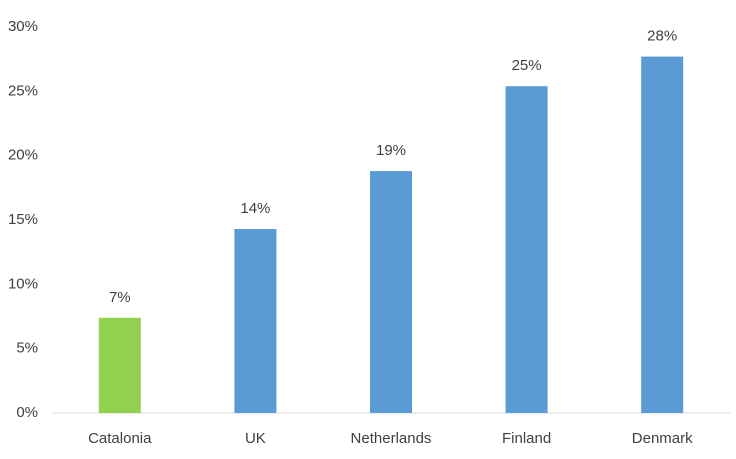  Describe the element at coordinates (23, 26) in the screenshot. I see `y-tick-label: 30%` at that location.